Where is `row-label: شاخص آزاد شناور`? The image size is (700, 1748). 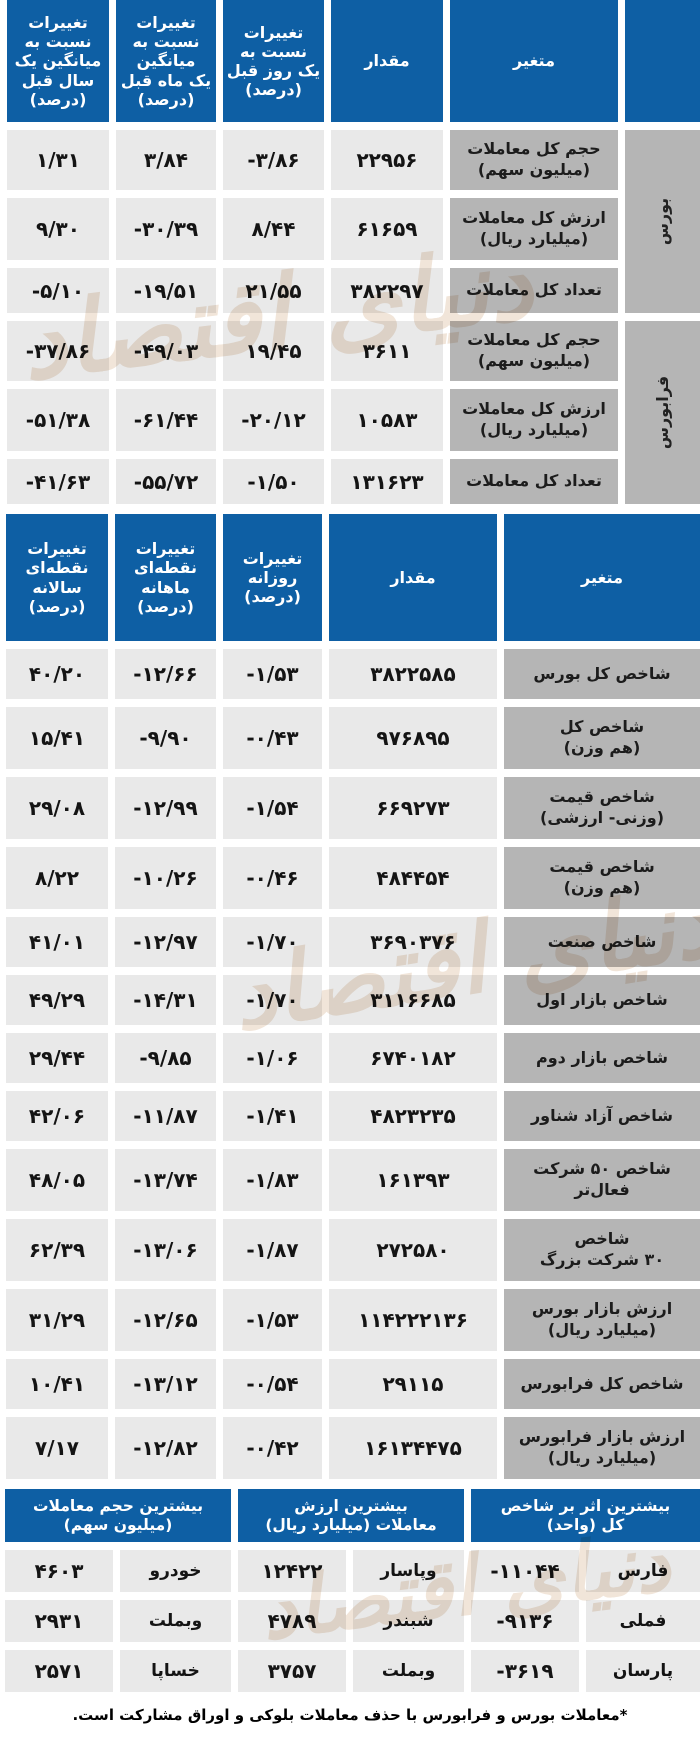
row-label: شاخص آزاد شناور is located at coordinates (602, 1116).